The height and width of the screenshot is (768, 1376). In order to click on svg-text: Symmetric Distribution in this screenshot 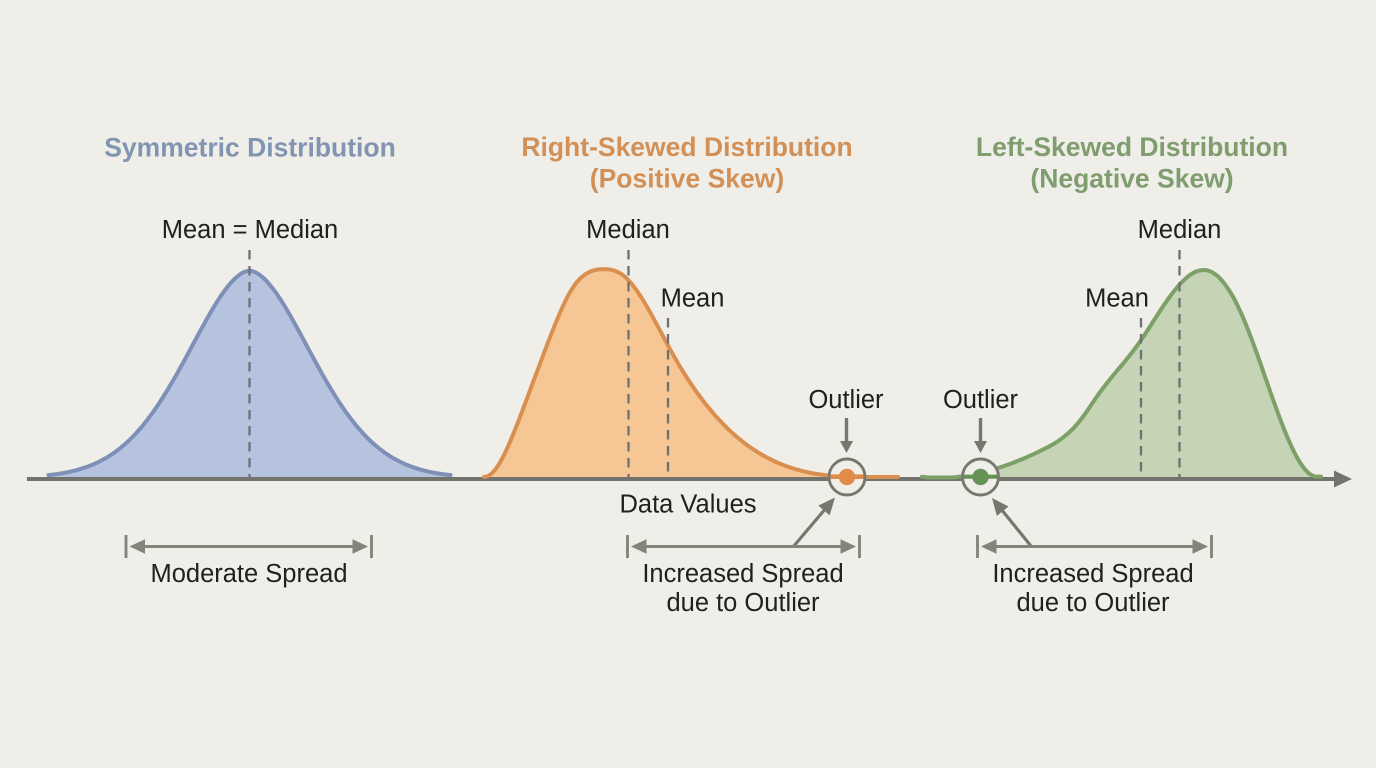, I will do `click(250, 148)`.